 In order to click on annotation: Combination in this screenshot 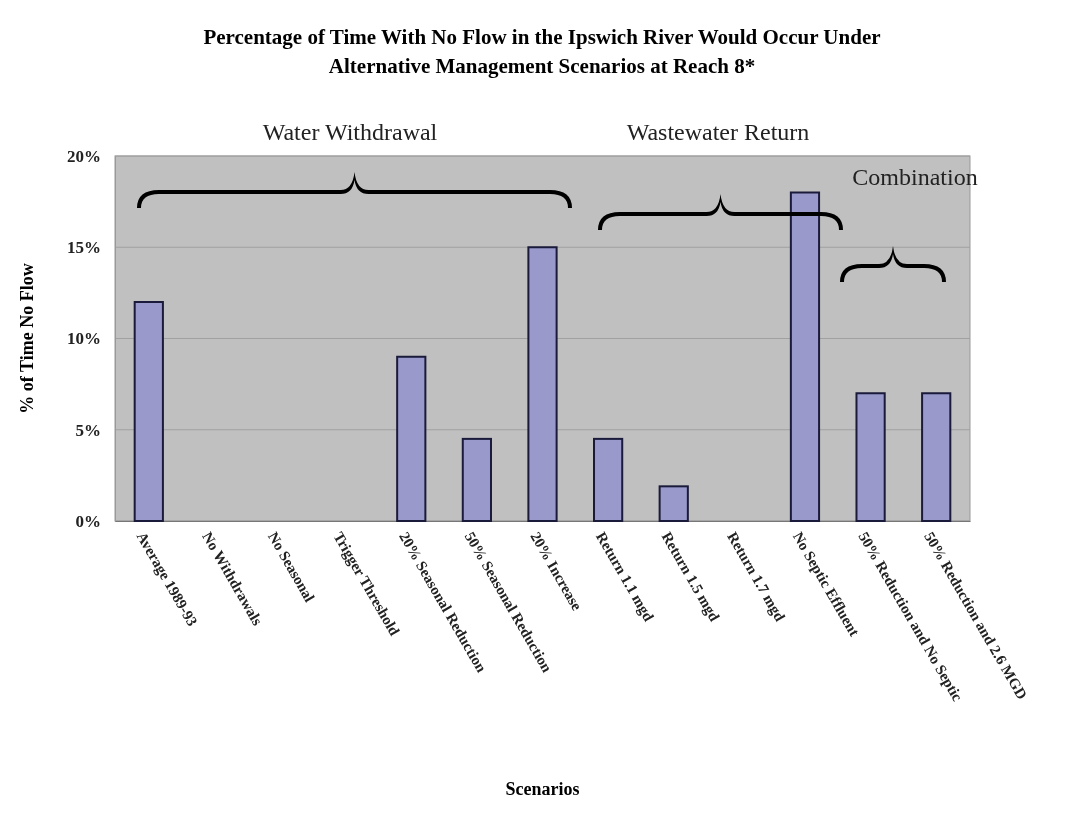, I will do `click(915, 177)`.